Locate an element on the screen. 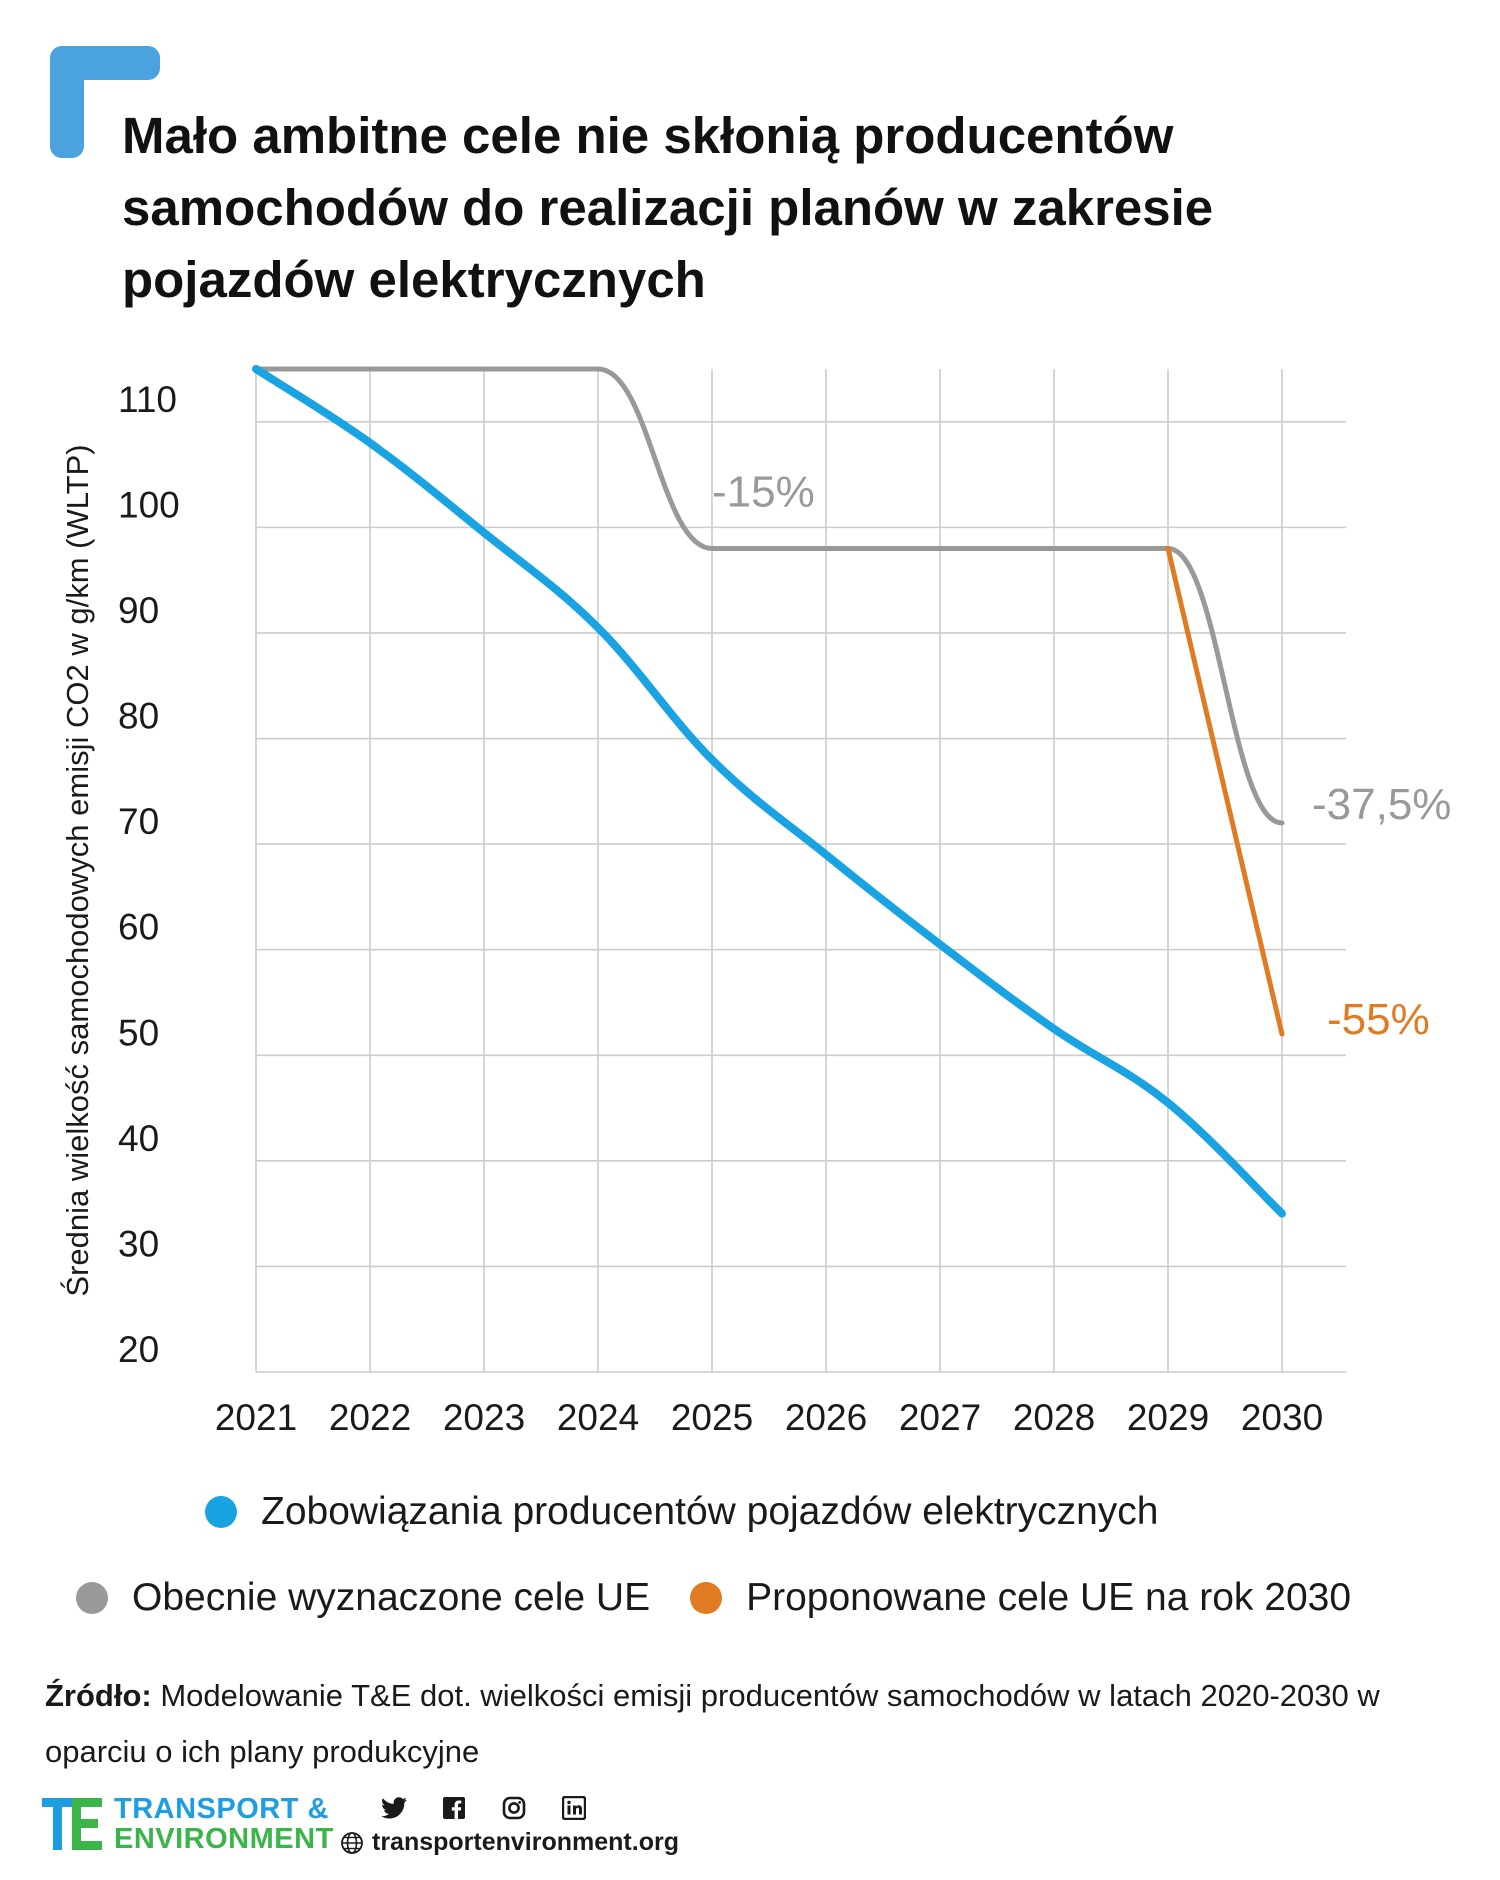 The image size is (1500, 1880). x-tick-label: 2023 is located at coordinates (484, 1417).